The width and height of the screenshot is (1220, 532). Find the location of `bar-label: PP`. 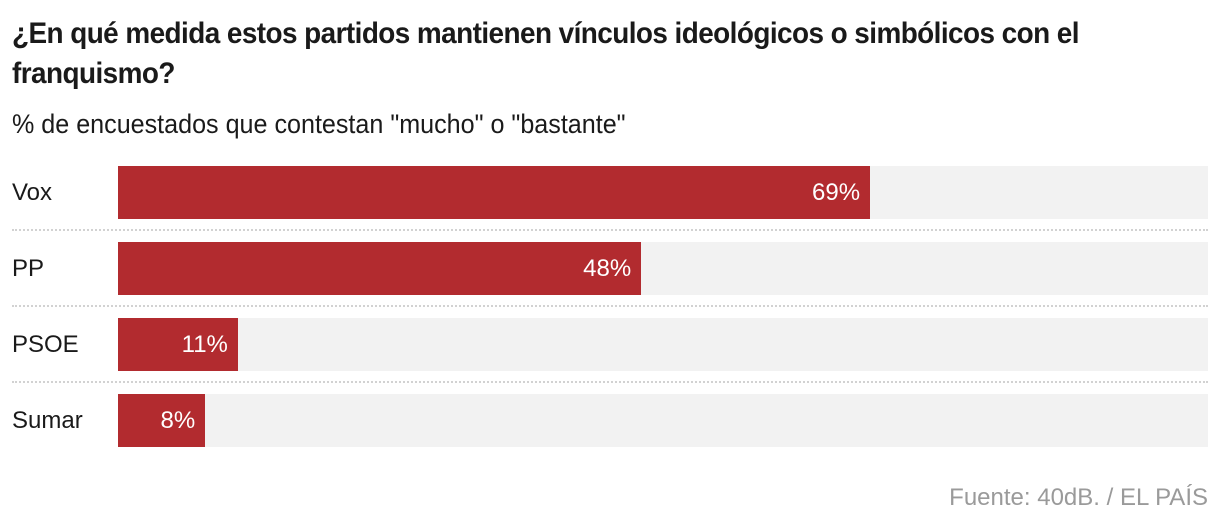

bar-label: PP is located at coordinates (28, 268).